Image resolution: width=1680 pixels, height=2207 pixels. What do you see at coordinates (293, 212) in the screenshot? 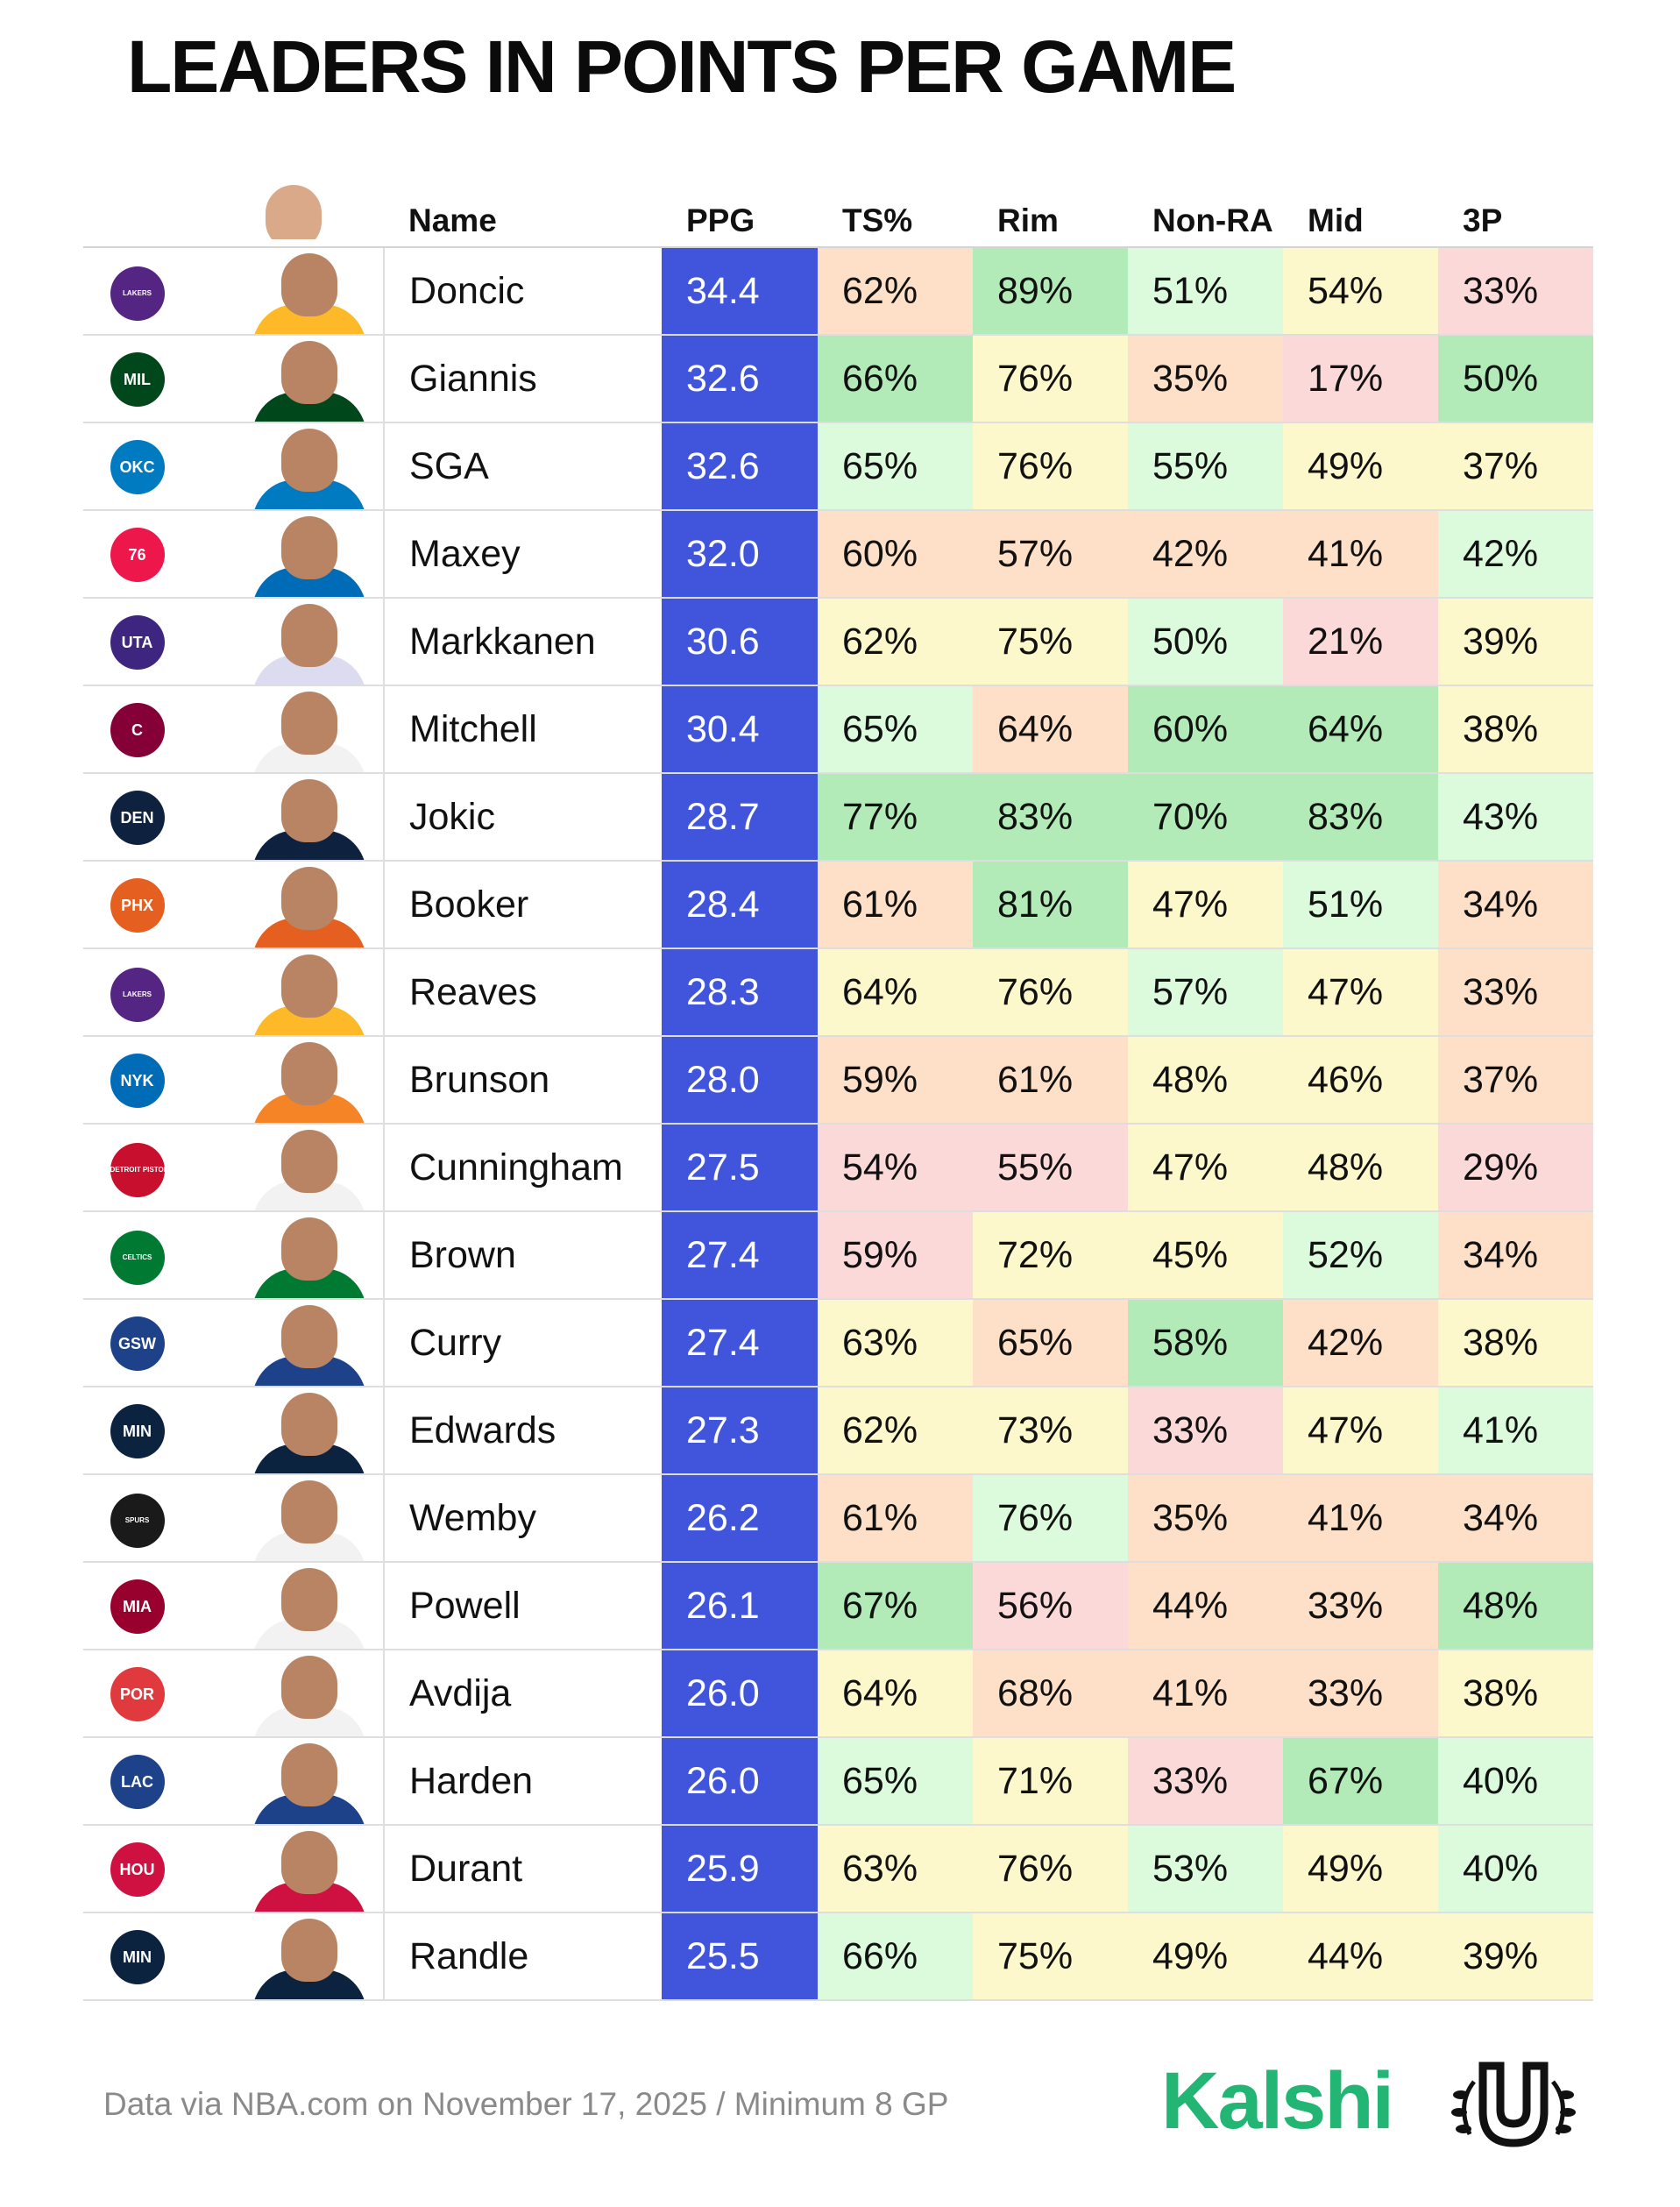
I see `header-player-photo` at bounding box center [293, 212].